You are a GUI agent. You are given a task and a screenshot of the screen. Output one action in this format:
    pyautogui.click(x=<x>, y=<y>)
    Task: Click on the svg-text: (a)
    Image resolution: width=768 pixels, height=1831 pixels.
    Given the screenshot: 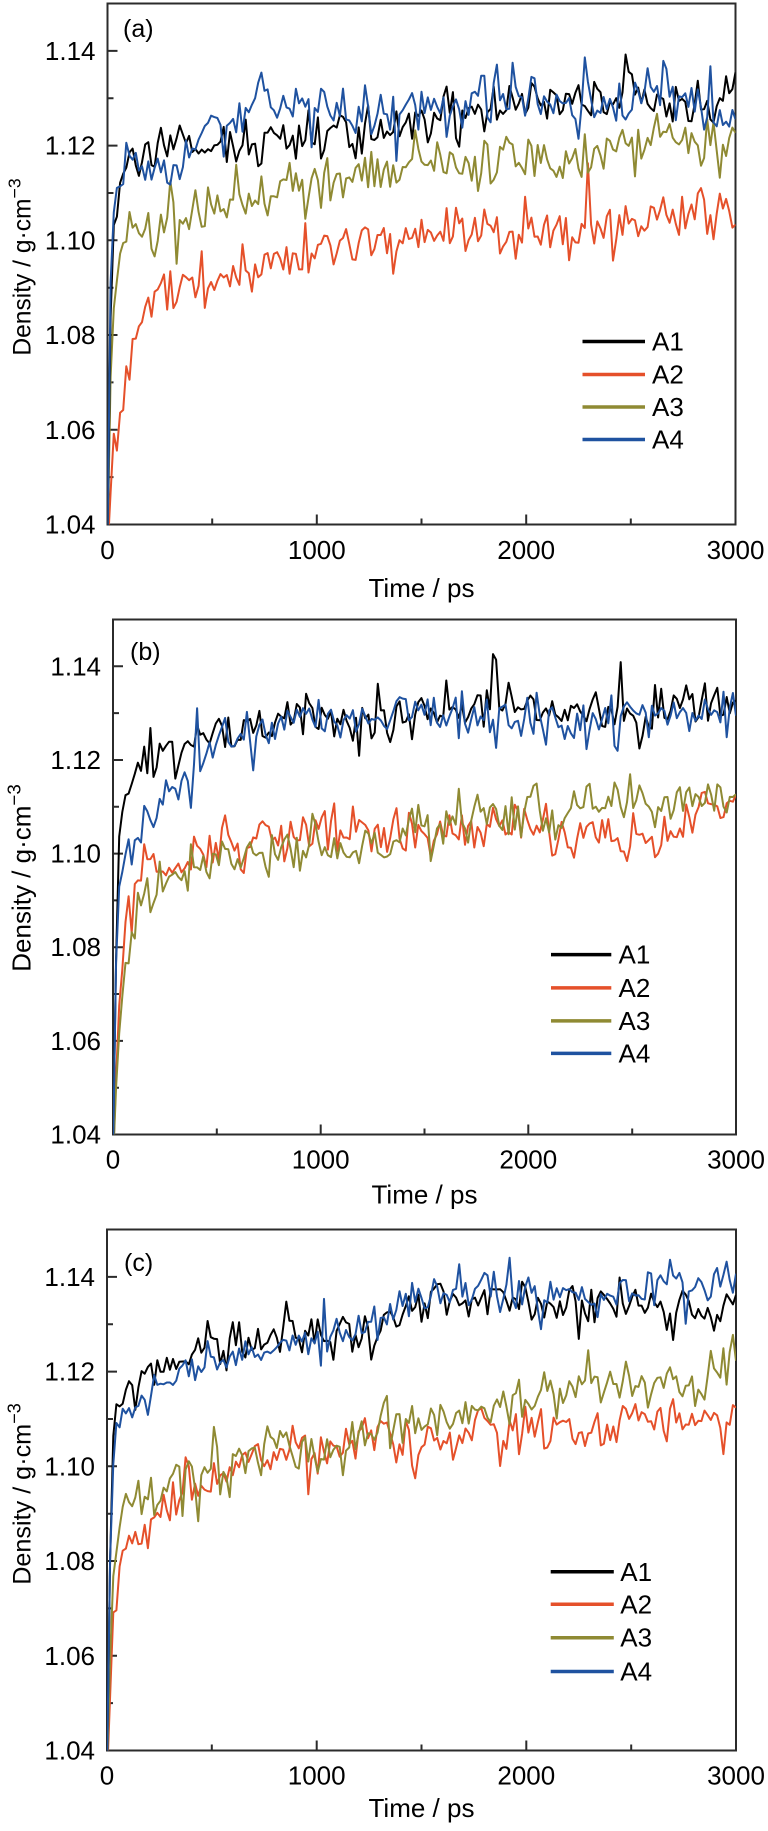 What is the action you would take?
    pyautogui.click(x=138, y=29)
    